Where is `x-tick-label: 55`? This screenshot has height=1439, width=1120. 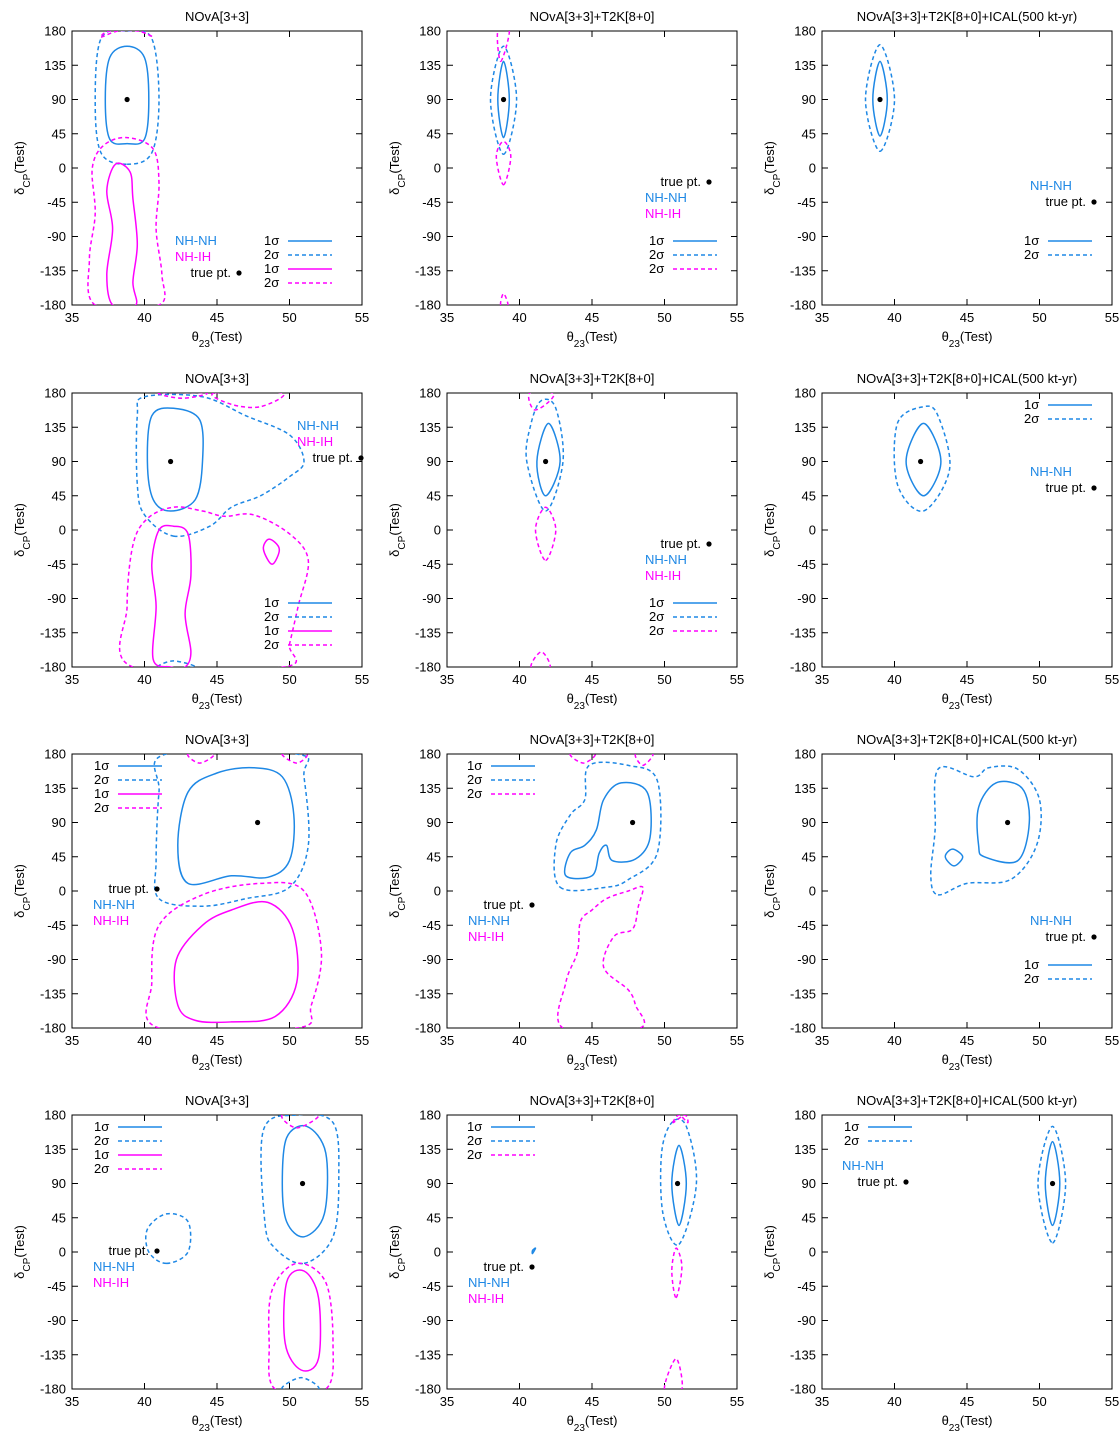 x-tick-label: 55 is located at coordinates (737, 317).